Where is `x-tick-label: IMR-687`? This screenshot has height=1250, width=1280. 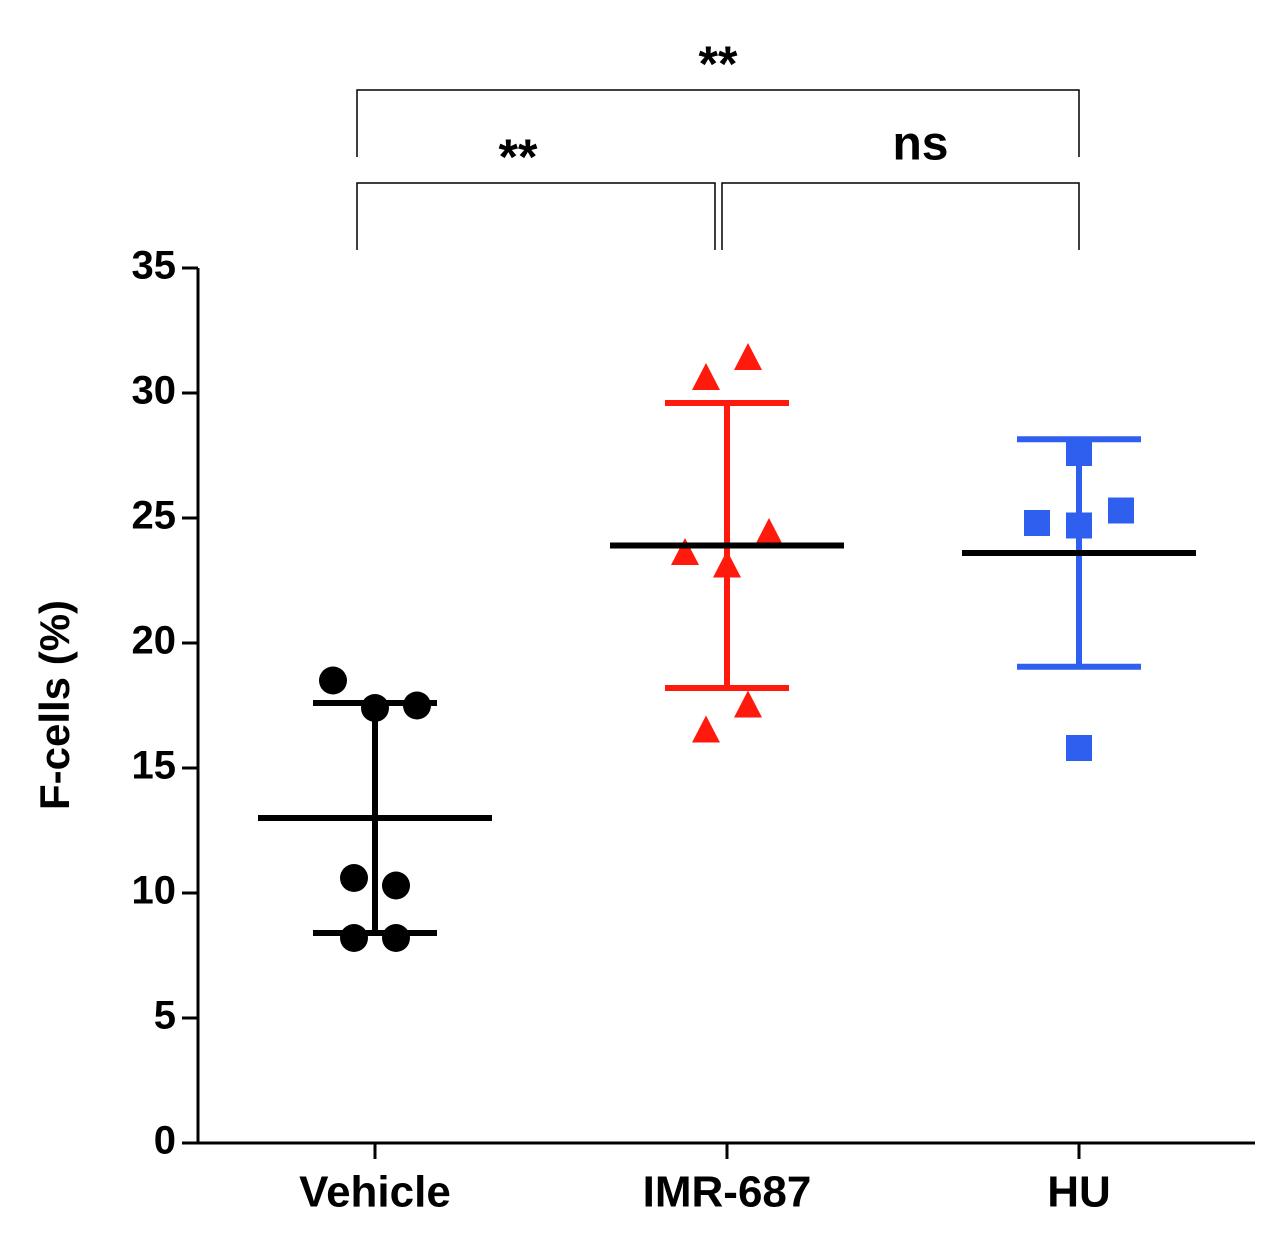 x-tick-label: IMR-687 is located at coordinates (727, 1192).